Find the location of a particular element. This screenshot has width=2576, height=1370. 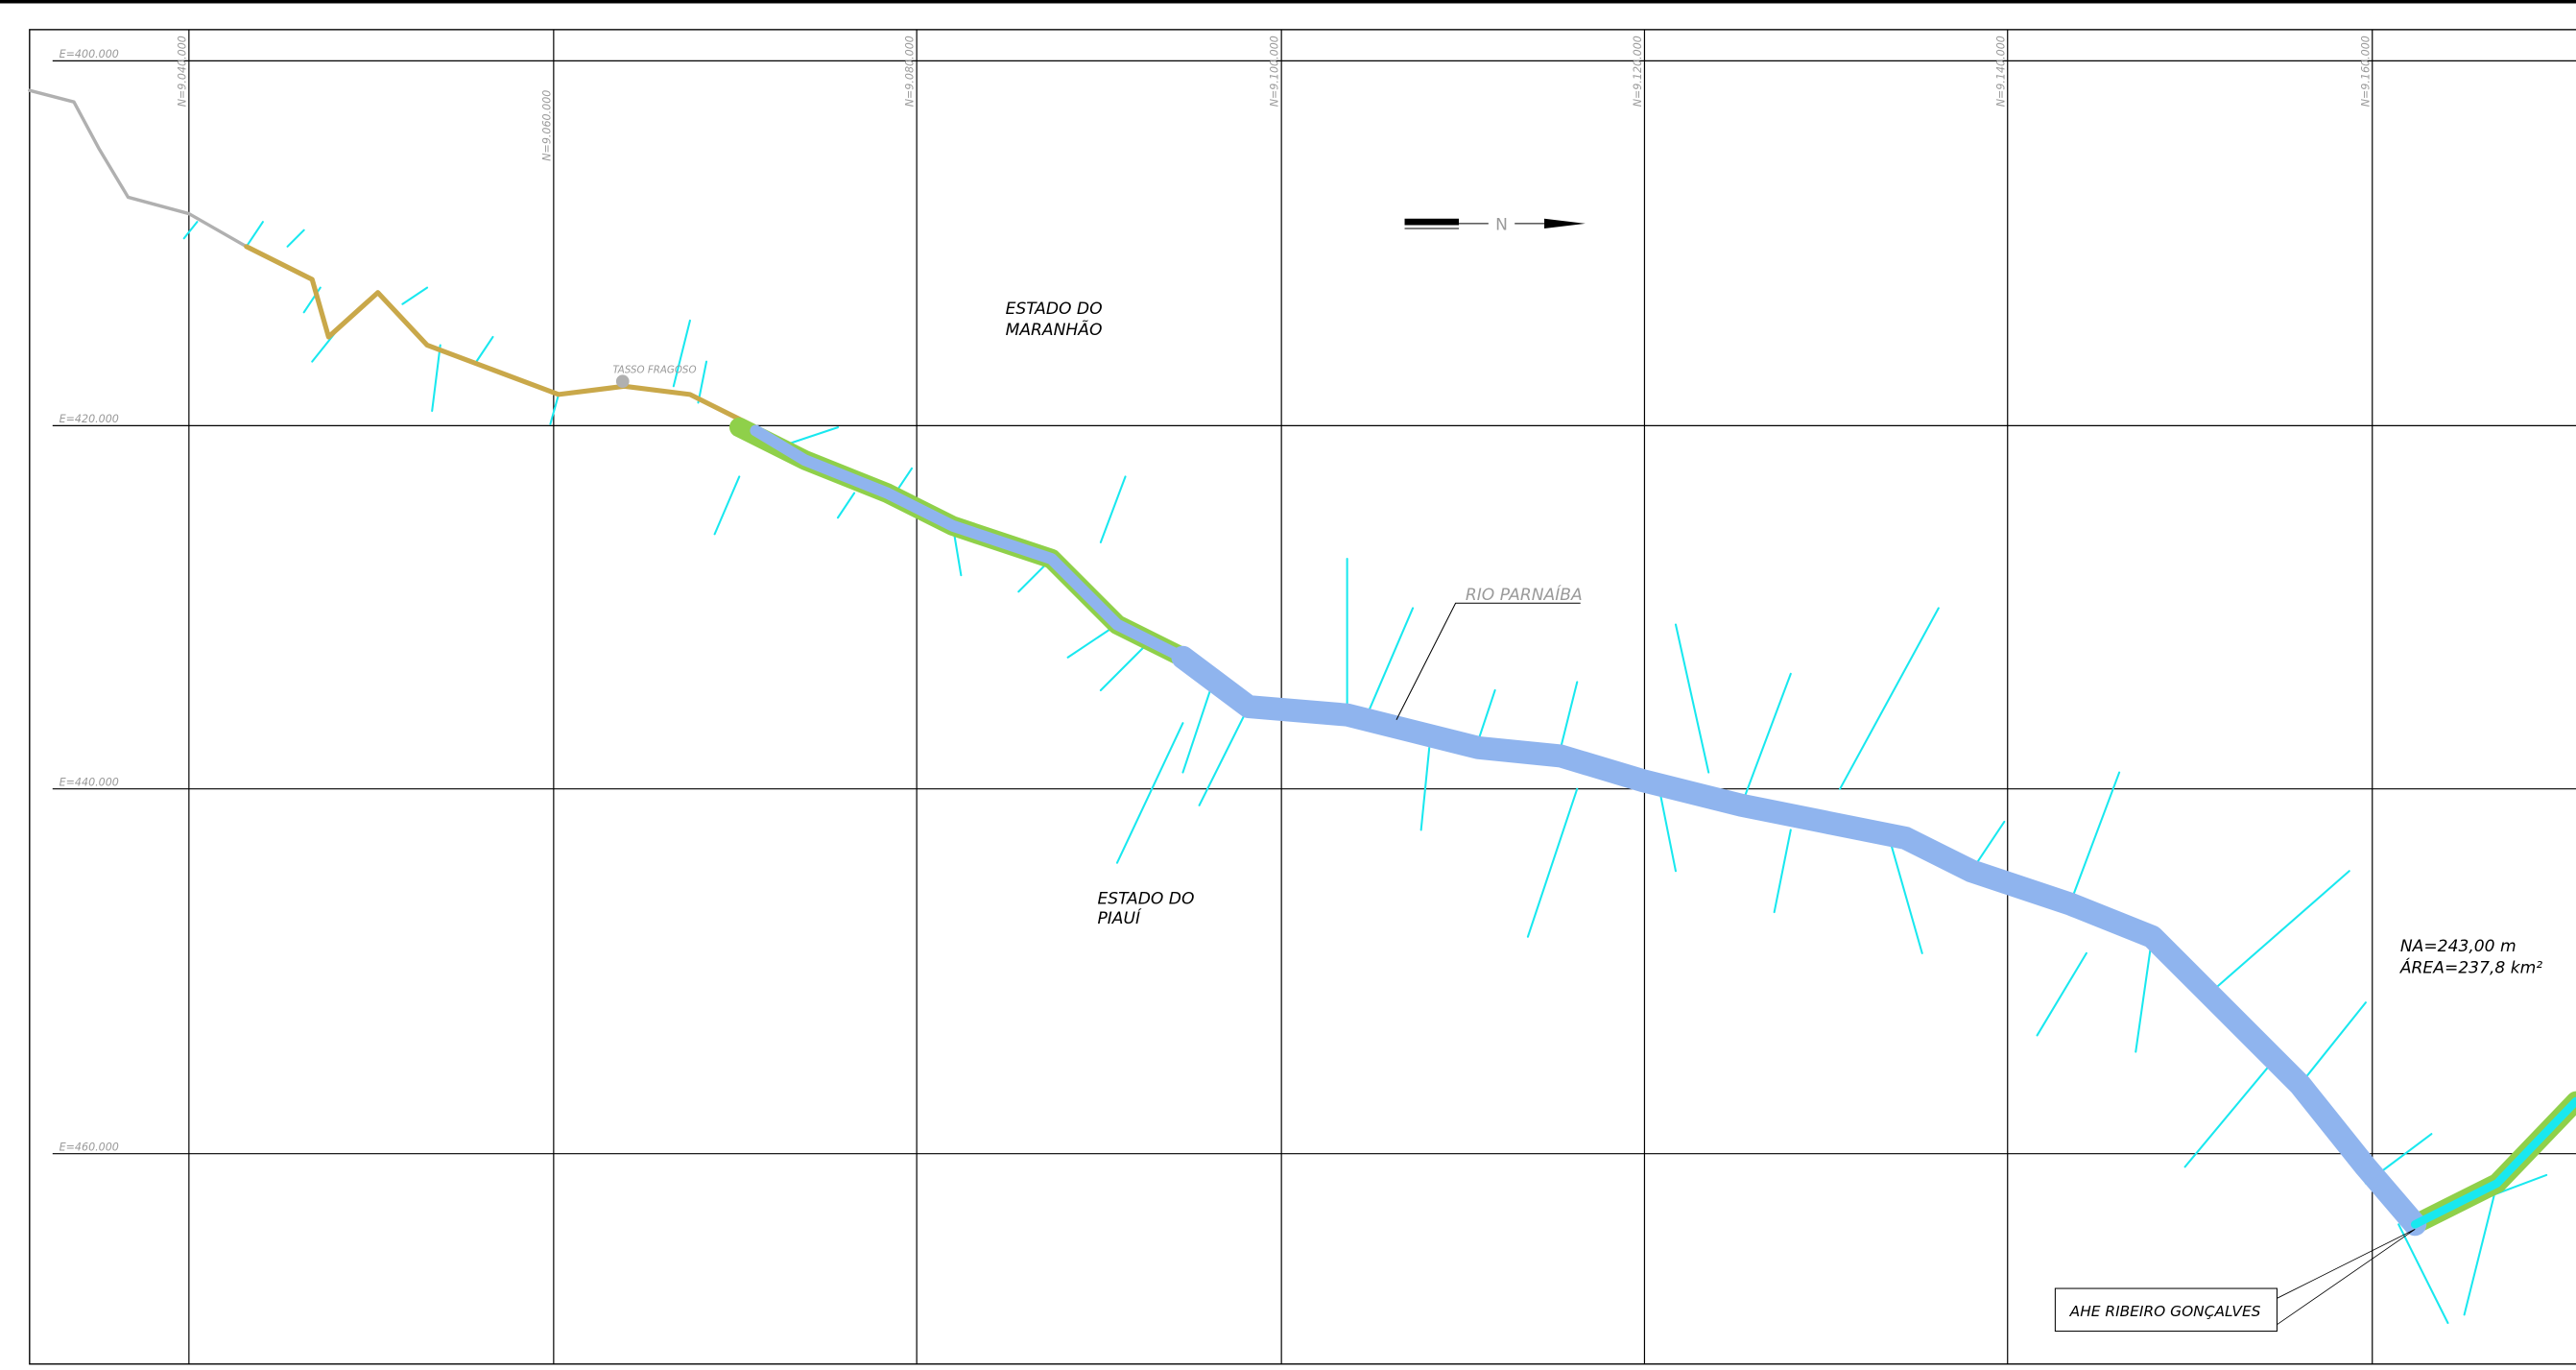

reservoir-label: ÁREA=237,8 km² is located at coordinates (2470, 966).